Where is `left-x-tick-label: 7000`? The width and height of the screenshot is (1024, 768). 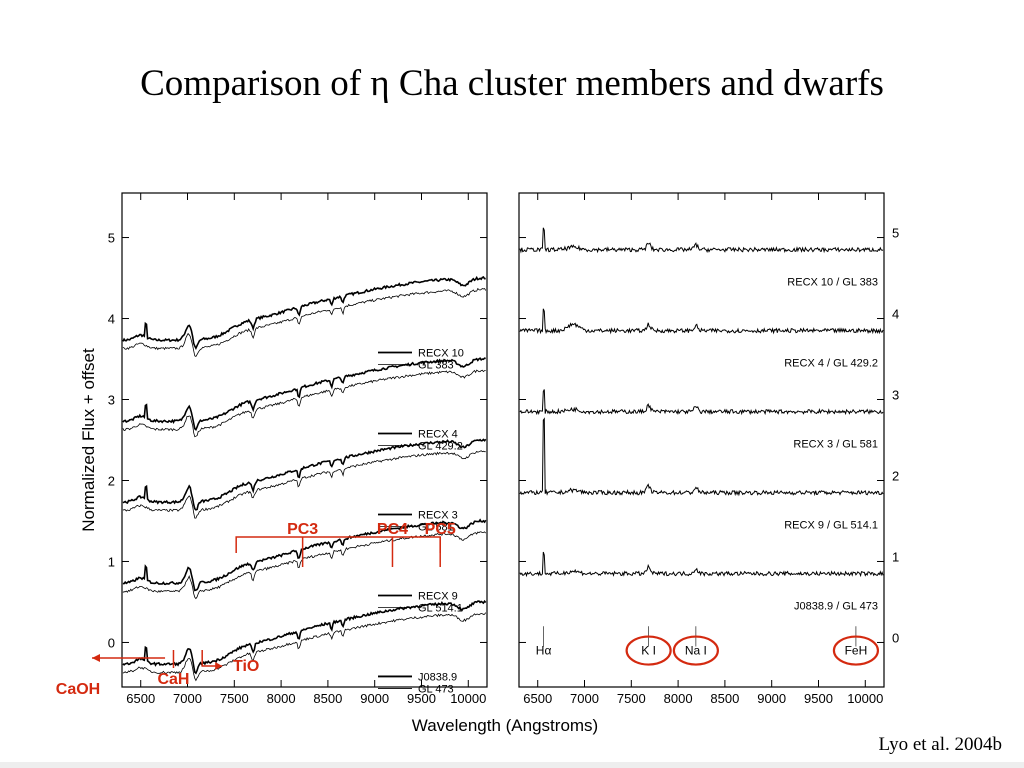 left-x-tick-label: 7000 is located at coordinates (187, 698).